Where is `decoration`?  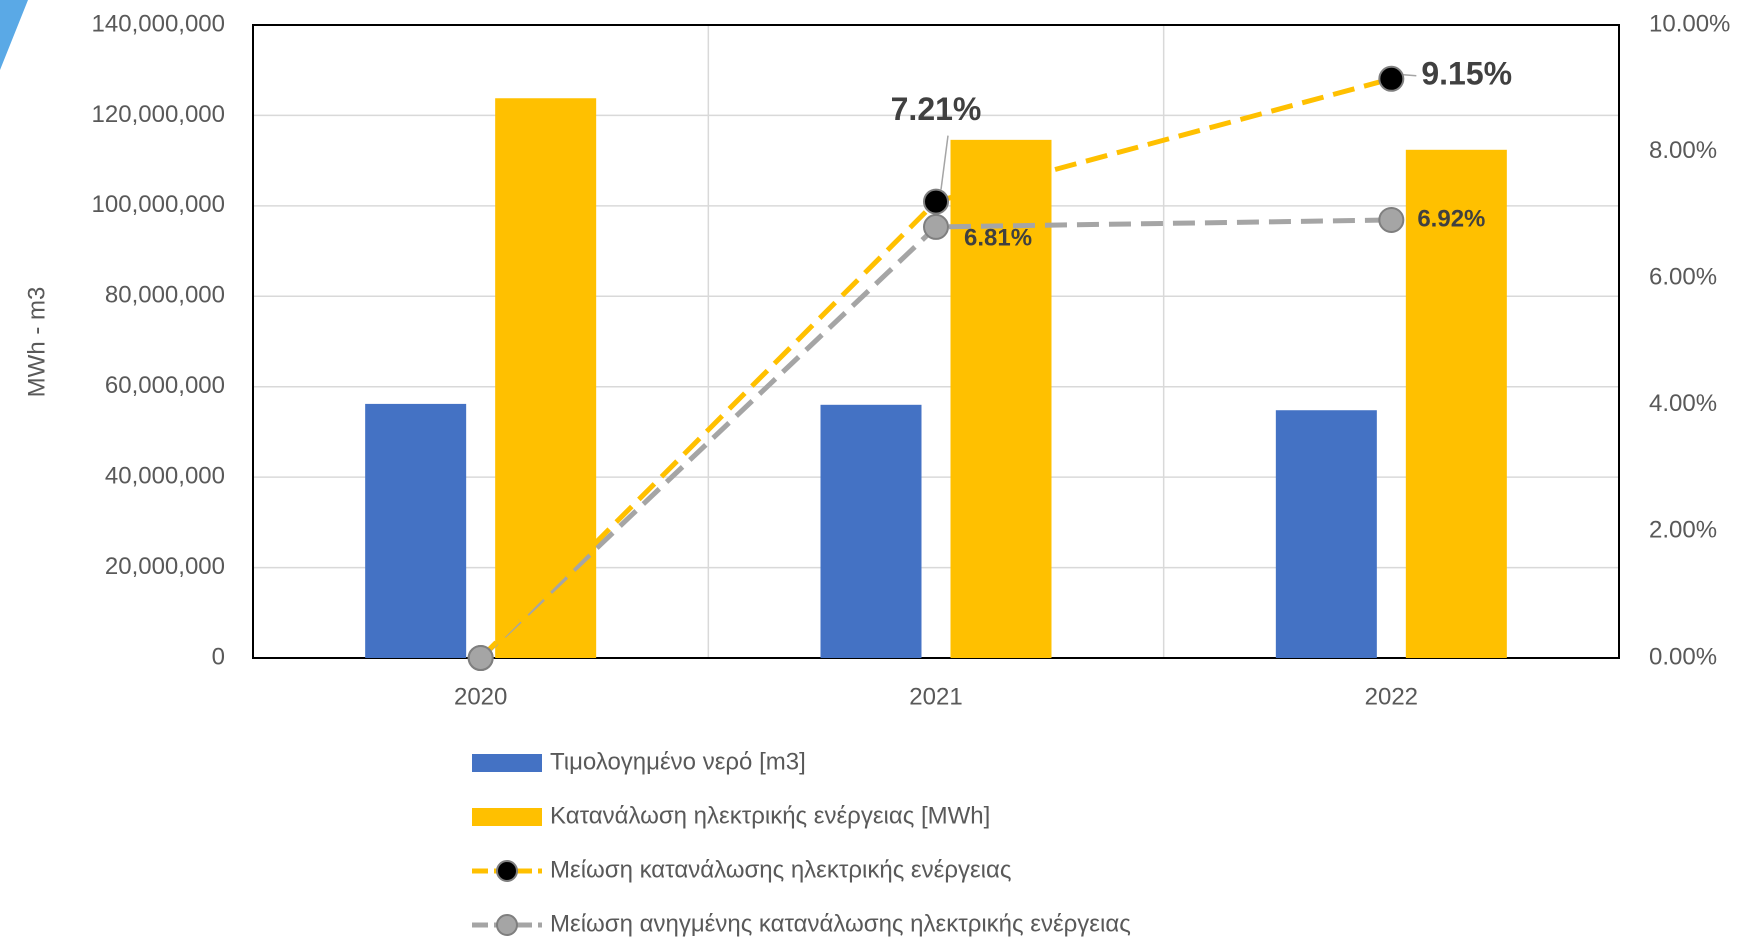
decoration is located at coordinates (14, 35).